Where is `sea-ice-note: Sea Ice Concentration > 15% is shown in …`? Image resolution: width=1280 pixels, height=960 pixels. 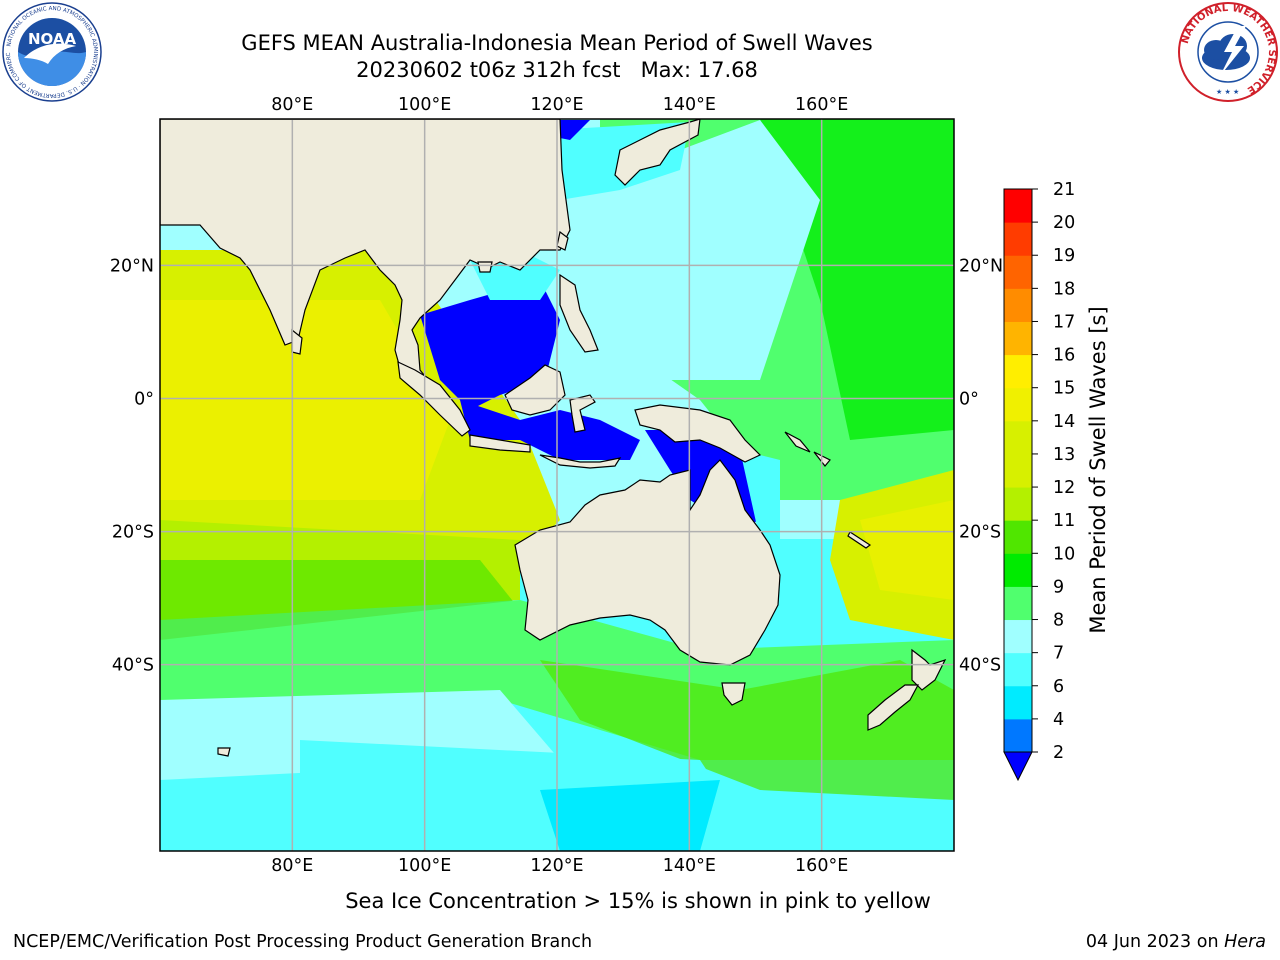
sea-ice-note: Sea Ice Concentration > 15% is shown in … is located at coordinates (638, 901).